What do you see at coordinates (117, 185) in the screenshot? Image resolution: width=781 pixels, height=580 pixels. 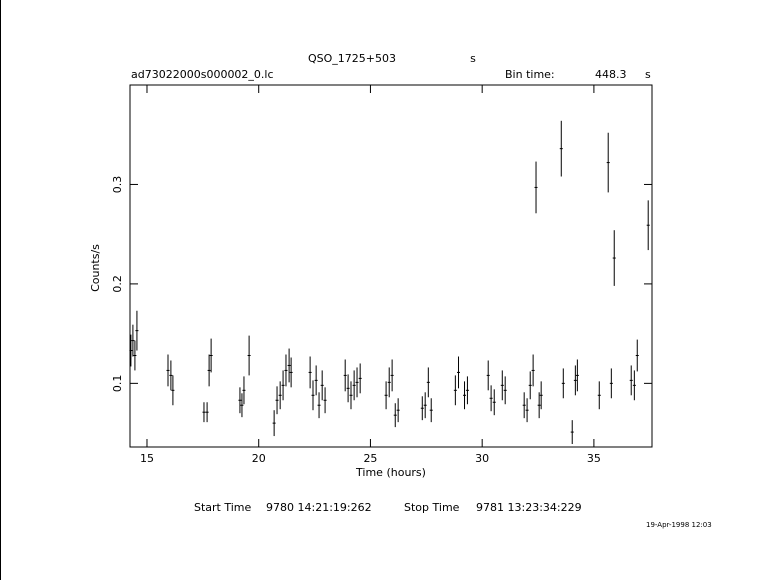 I see `y-tick-label: 0.3` at bounding box center [117, 185].